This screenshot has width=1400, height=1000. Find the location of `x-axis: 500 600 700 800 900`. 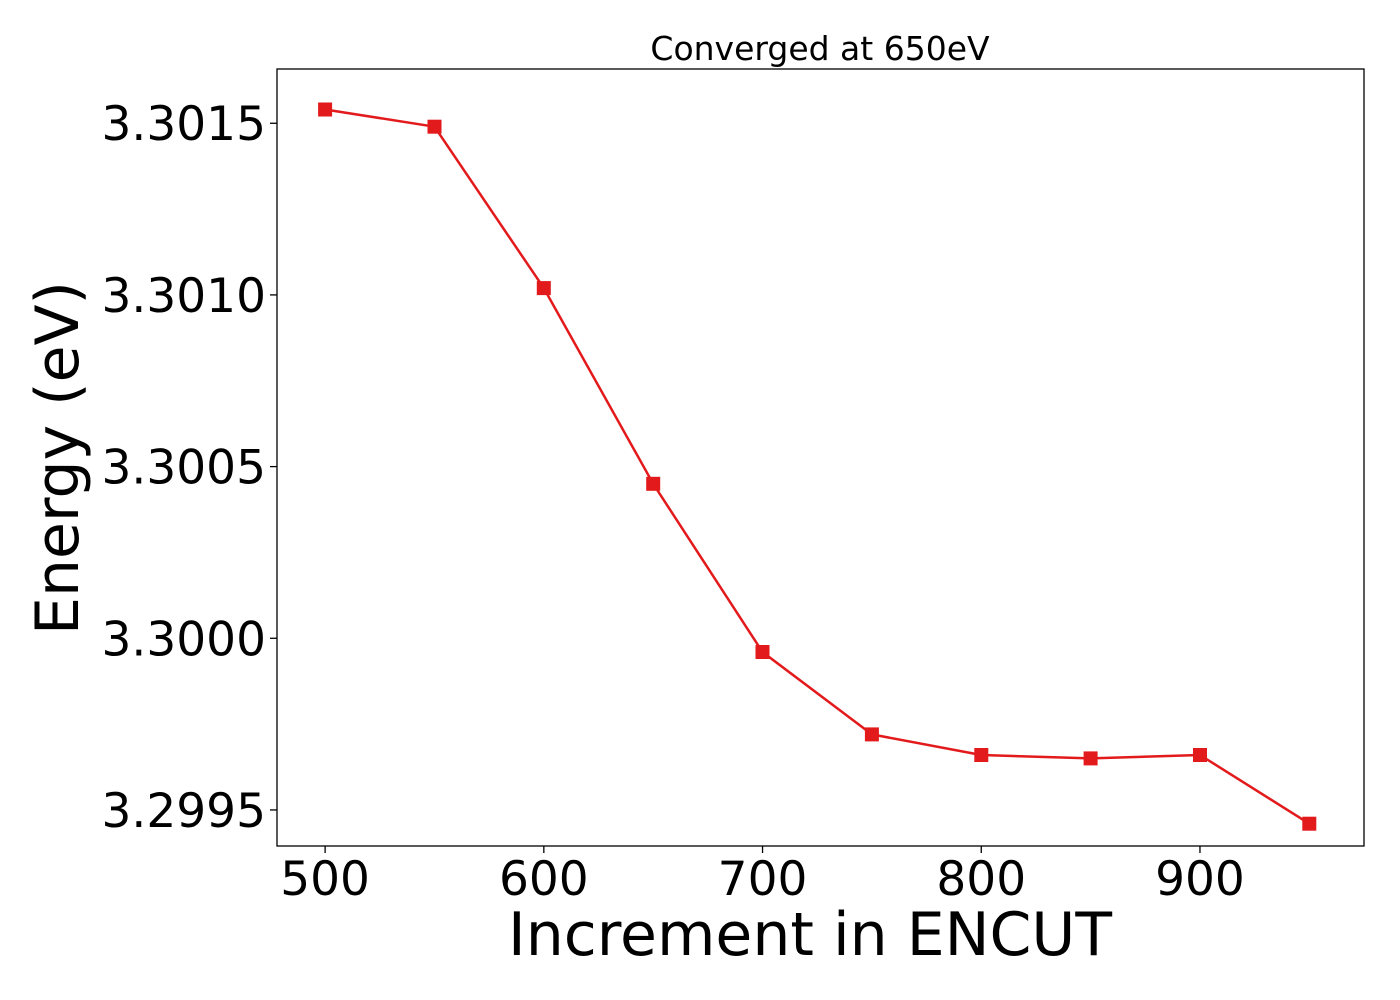

x-axis: 500 600 700 800 900 is located at coordinates (762, 876).